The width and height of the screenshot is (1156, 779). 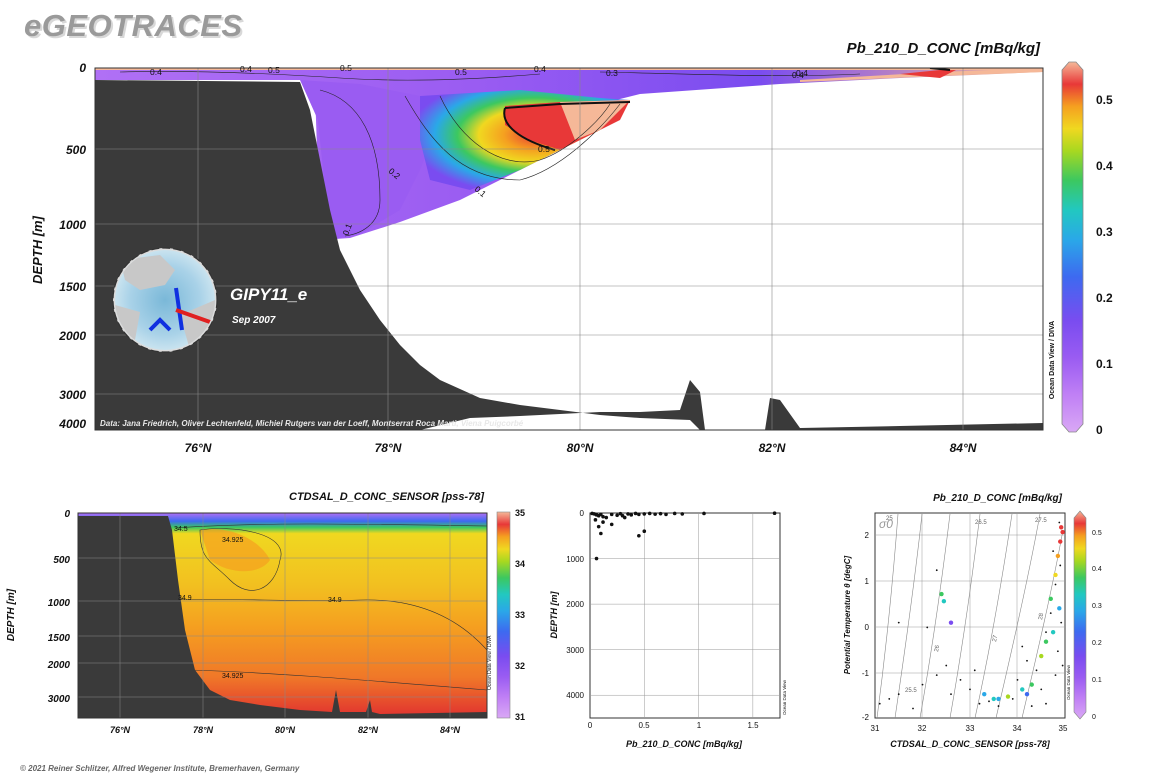 I want to click on scatter-y-ticks: 0 1000 2000 3000 4000, so click(x=575, y=604).